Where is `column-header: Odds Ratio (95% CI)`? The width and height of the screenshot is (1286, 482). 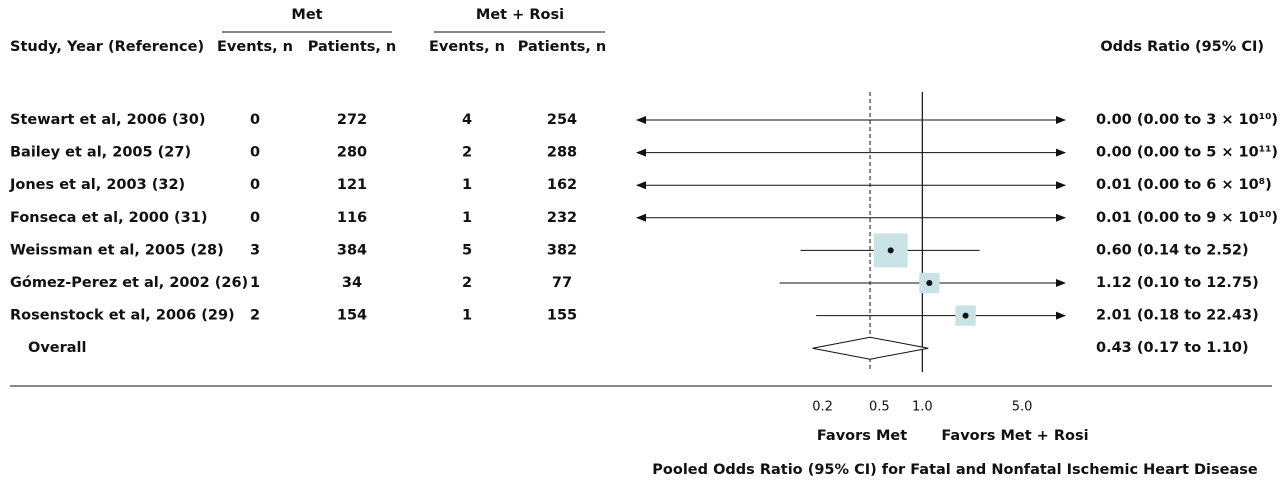 column-header: Odds Ratio (95% CI) is located at coordinates (1182, 47).